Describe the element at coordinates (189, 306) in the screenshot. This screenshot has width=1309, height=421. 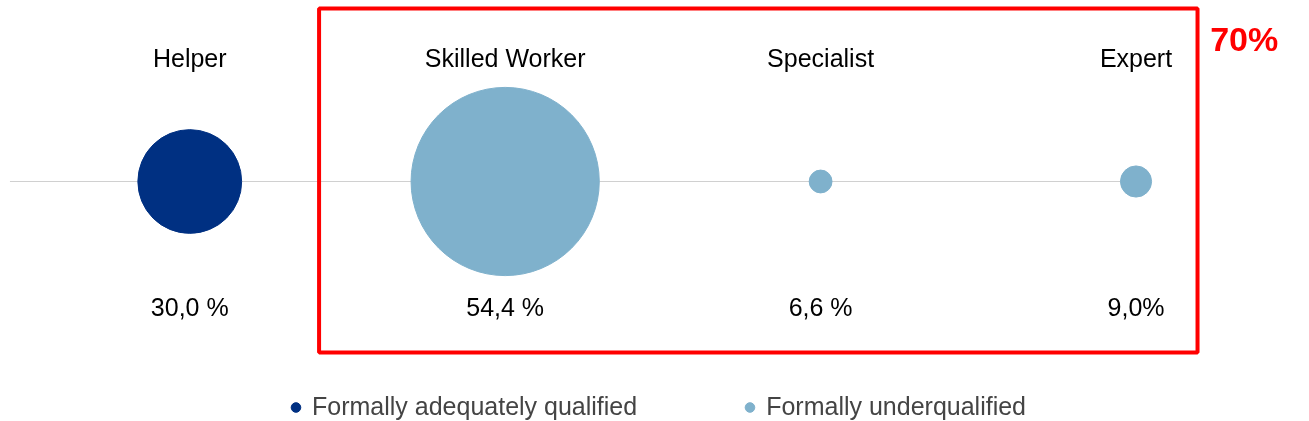
I see `data-label: 30,0 %` at that location.